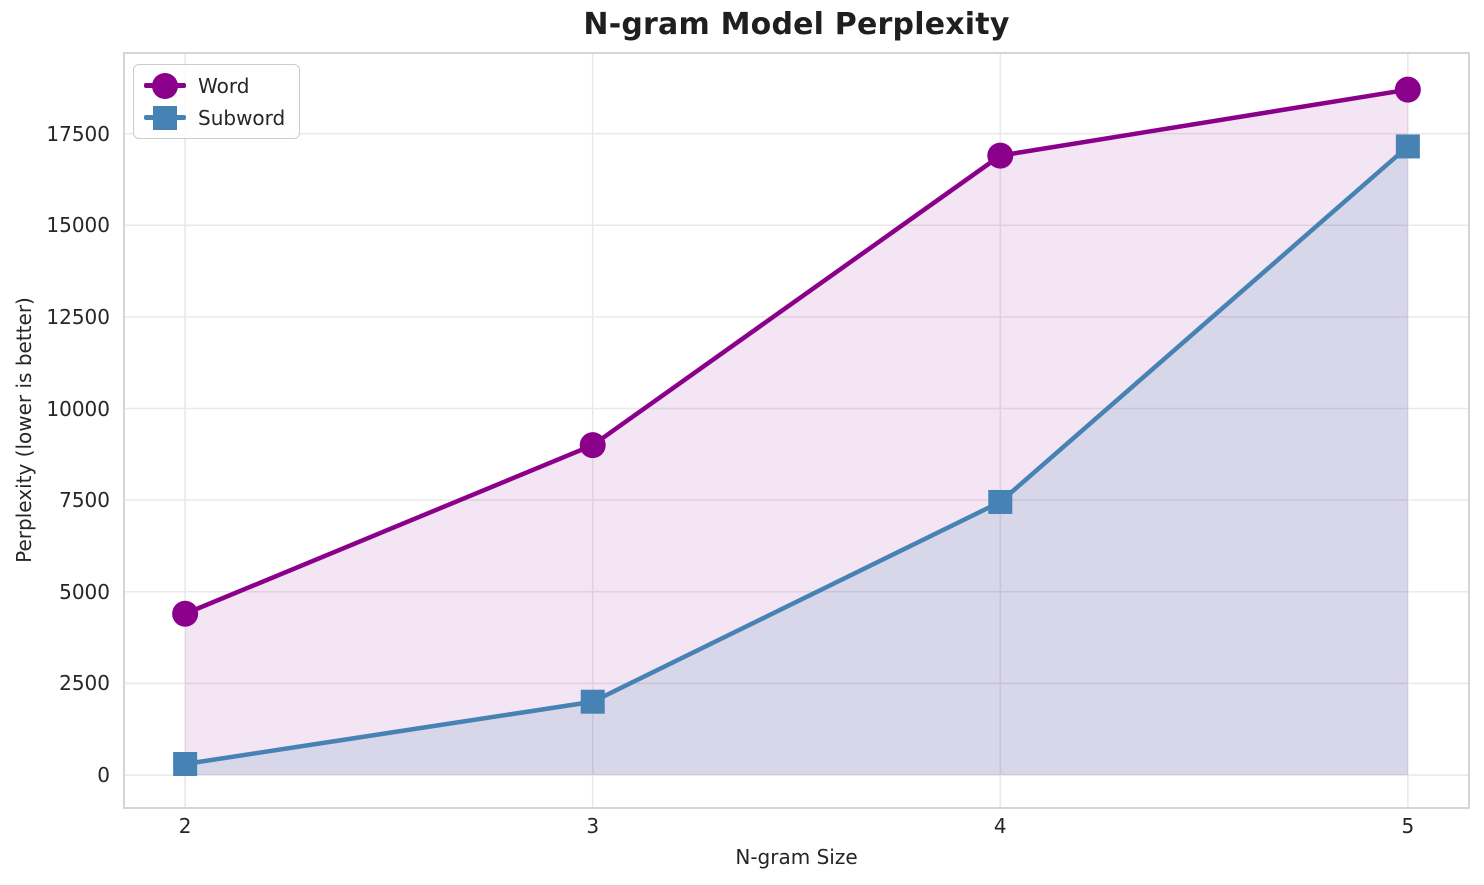 Image resolution: width=1484 pixels, height=885 pixels. Describe the element at coordinates (796, 857) in the screenshot. I see `x-axis-label: N-gram Size` at that location.